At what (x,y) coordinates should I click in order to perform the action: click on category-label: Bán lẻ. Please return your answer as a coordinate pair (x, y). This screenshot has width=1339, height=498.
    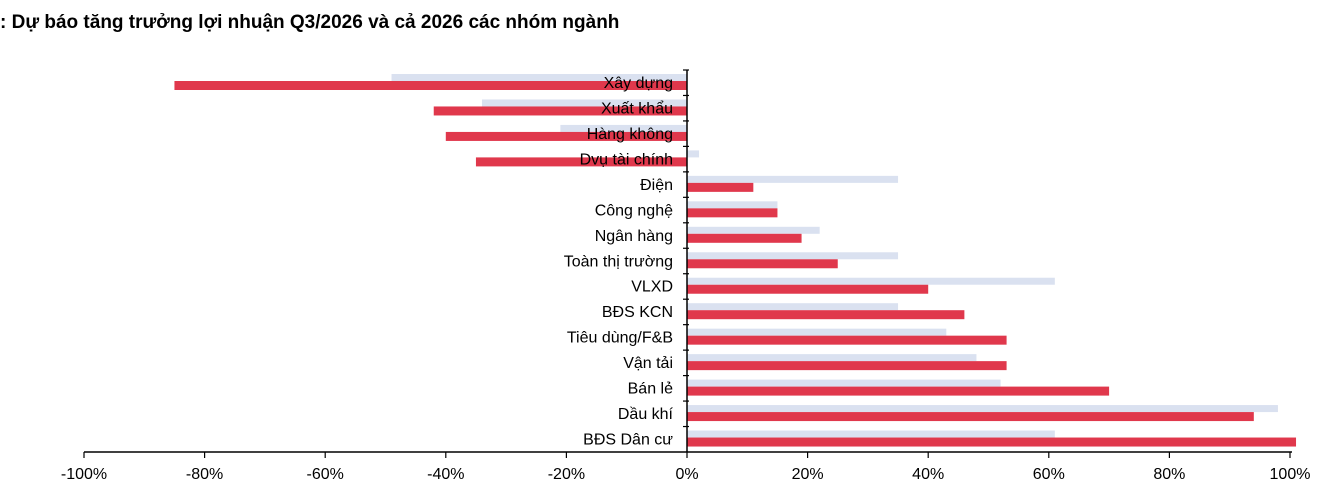
    Looking at the image, I should click on (650, 389).